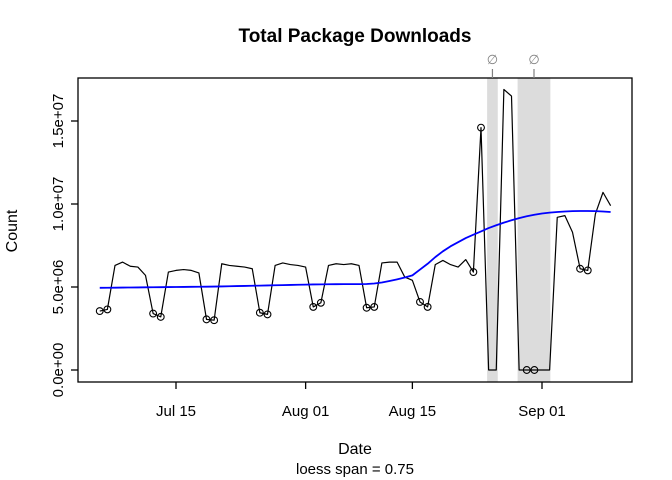 This screenshot has height=480, width=672. I want to click on chart-subtitle: loess span = 0.75, so click(354, 469).